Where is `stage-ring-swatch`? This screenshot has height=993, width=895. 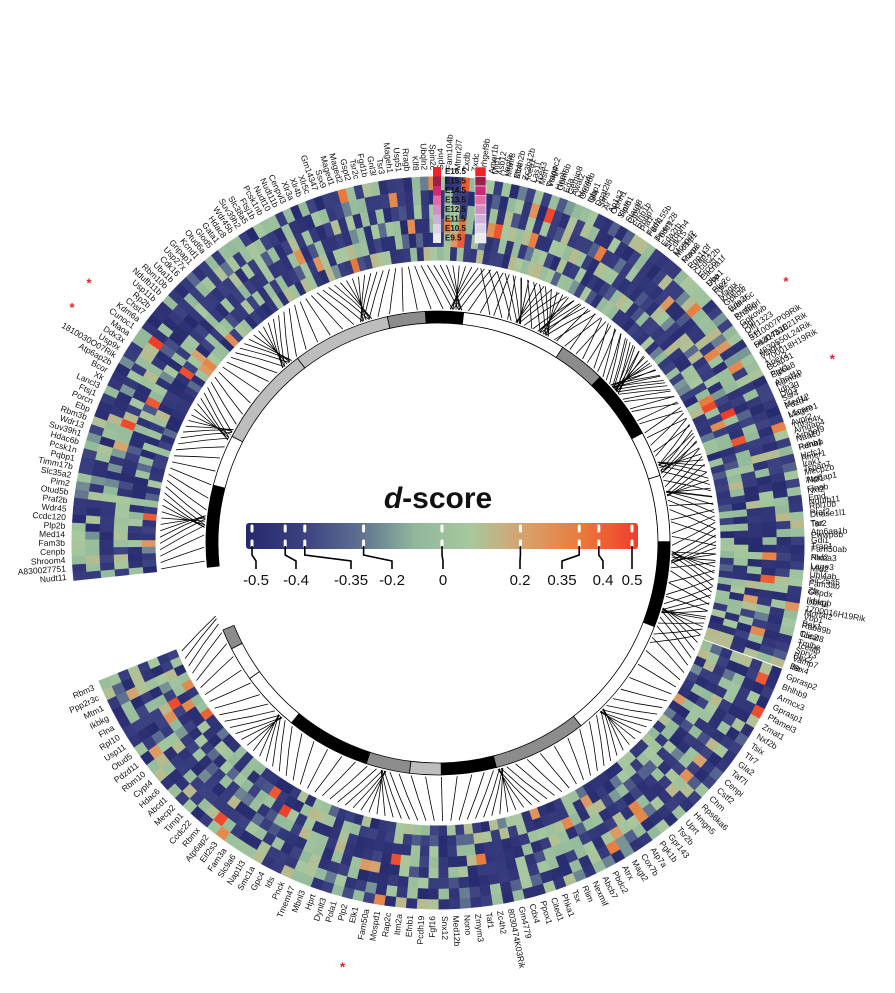
stage-ring-swatch is located at coordinates (437, 220).